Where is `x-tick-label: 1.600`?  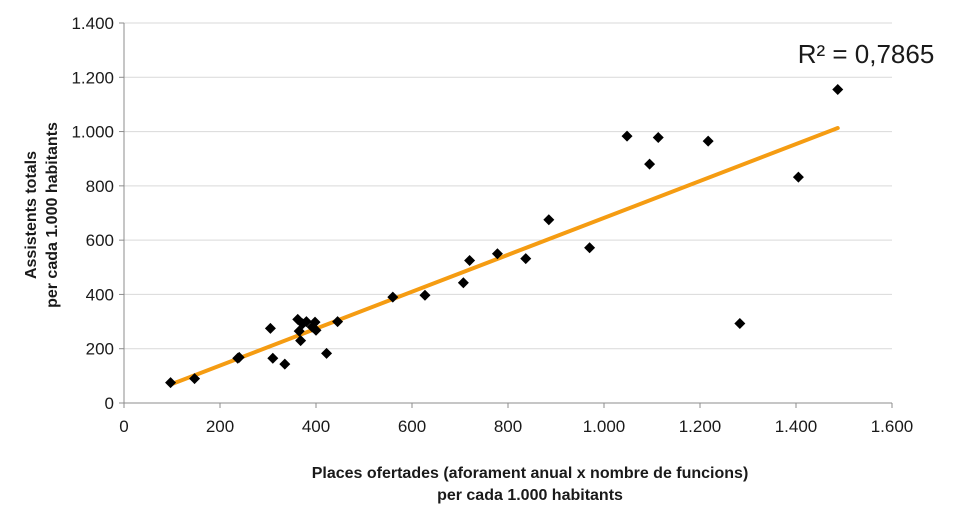 x-tick-label: 1.600 is located at coordinates (892, 426).